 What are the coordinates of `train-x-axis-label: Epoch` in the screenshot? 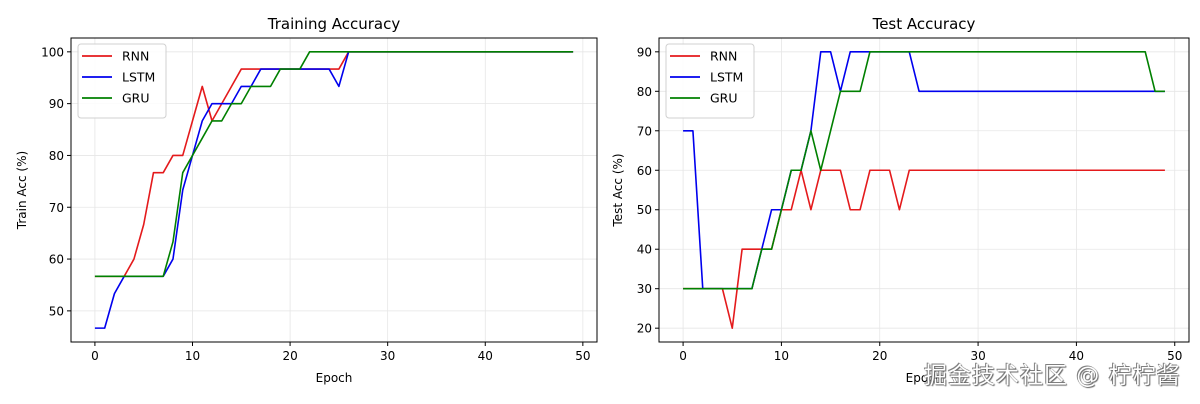 It's located at (334, 378).